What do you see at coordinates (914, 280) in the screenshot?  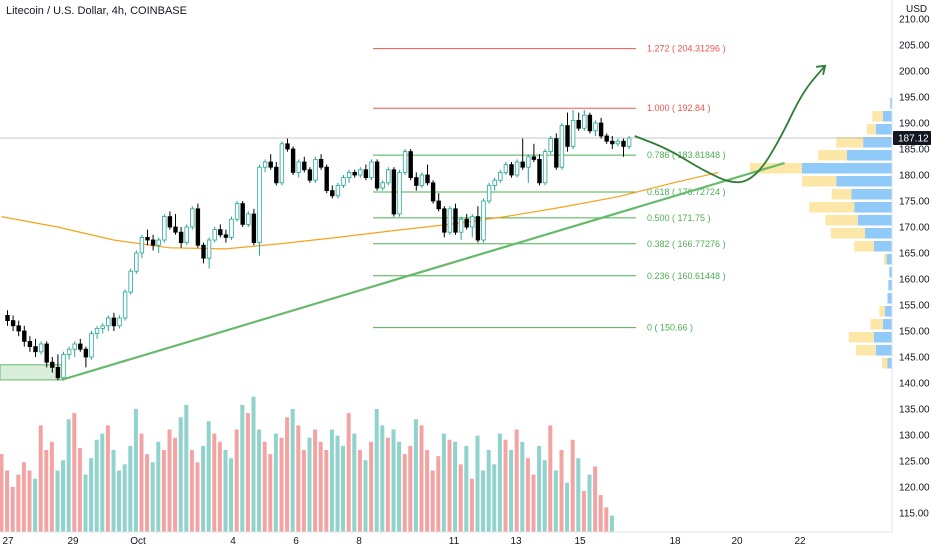 I see `price-tick-label: 160.00` at bounding box center [914, 280].